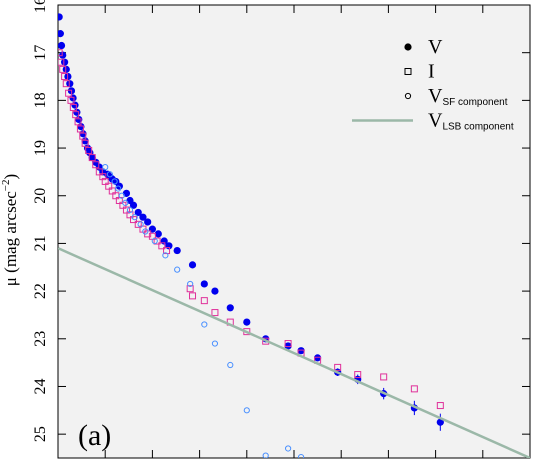  I want to click on y-tick-label: 25, so click(40, 434).